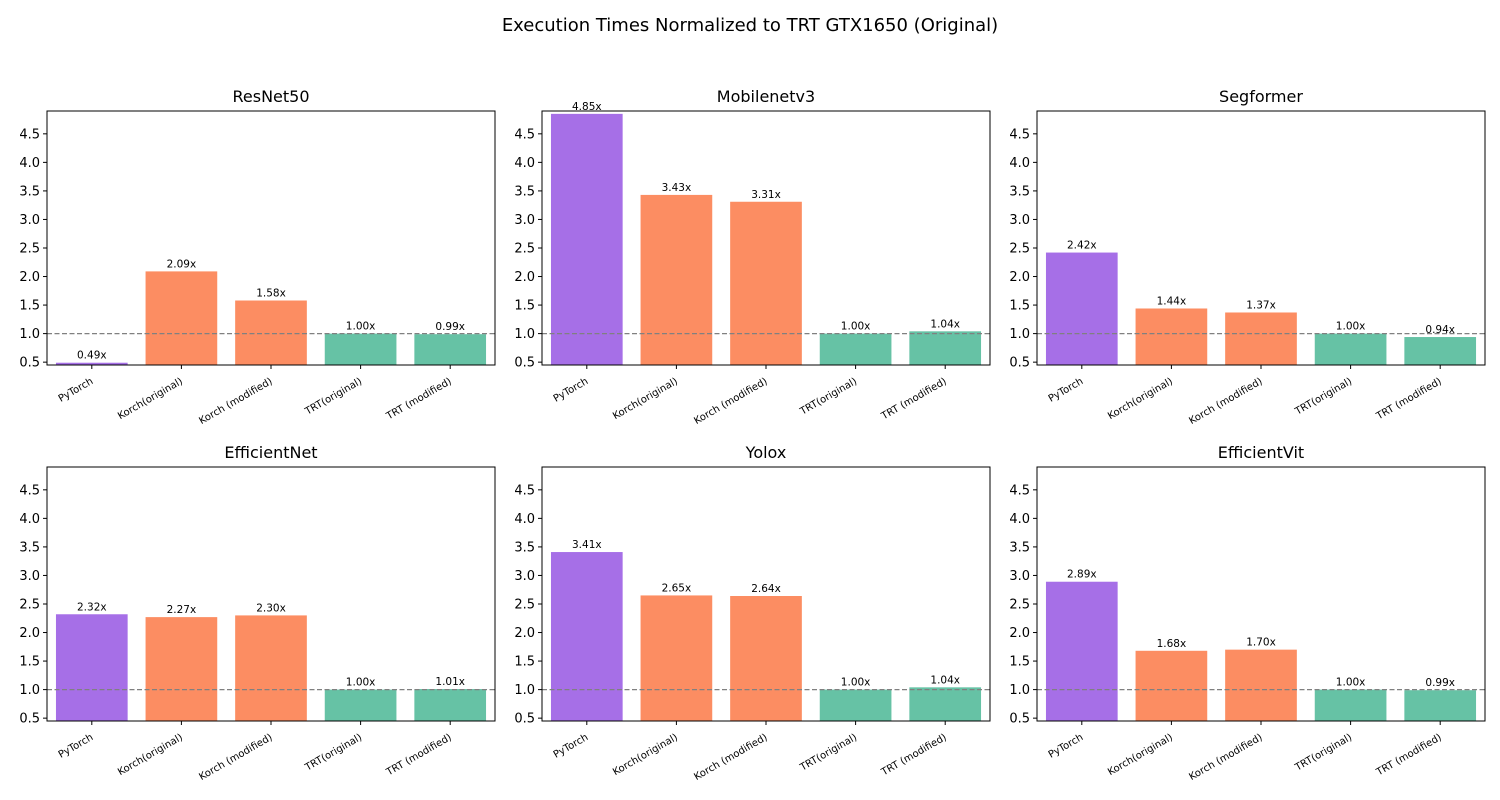  Describe the element at coordinates (766, 589) in the screenshot. I see `data-label: 2.64x` at that location.